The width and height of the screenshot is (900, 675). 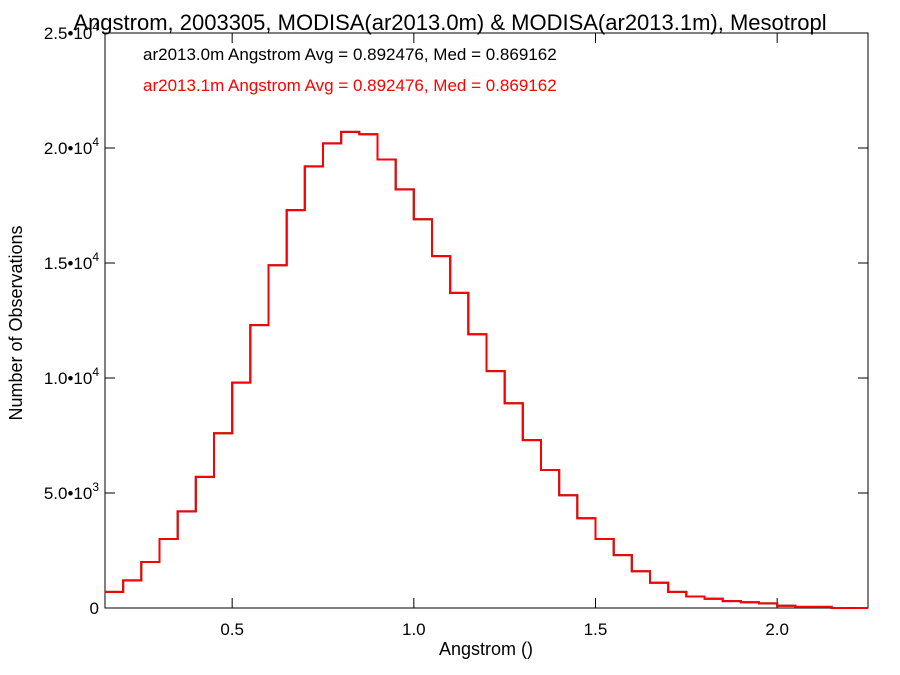 What do you see at coordinates (777, 629) in the screenshot?
I see `x-tick-label: 2.0` at bounding box center [777, 629].